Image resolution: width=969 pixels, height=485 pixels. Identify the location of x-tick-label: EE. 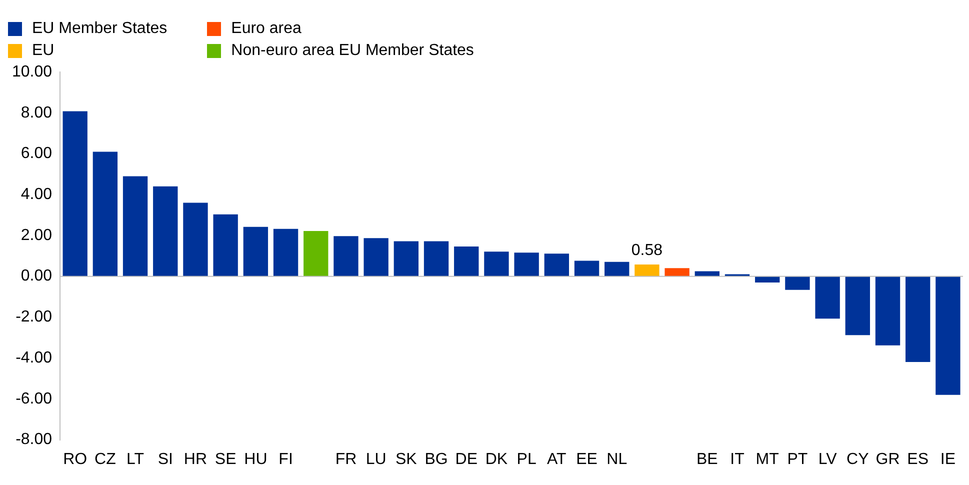
(587, 459).